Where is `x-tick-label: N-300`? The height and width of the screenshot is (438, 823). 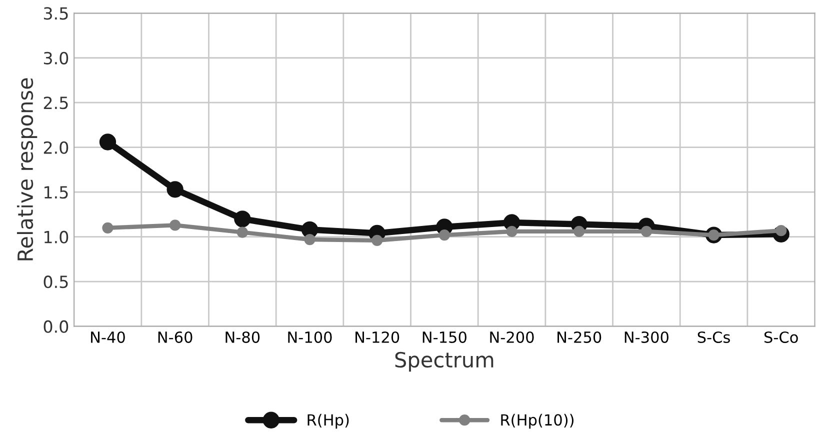
x-tick-label: N-300 is located at coordinates (646, 337).